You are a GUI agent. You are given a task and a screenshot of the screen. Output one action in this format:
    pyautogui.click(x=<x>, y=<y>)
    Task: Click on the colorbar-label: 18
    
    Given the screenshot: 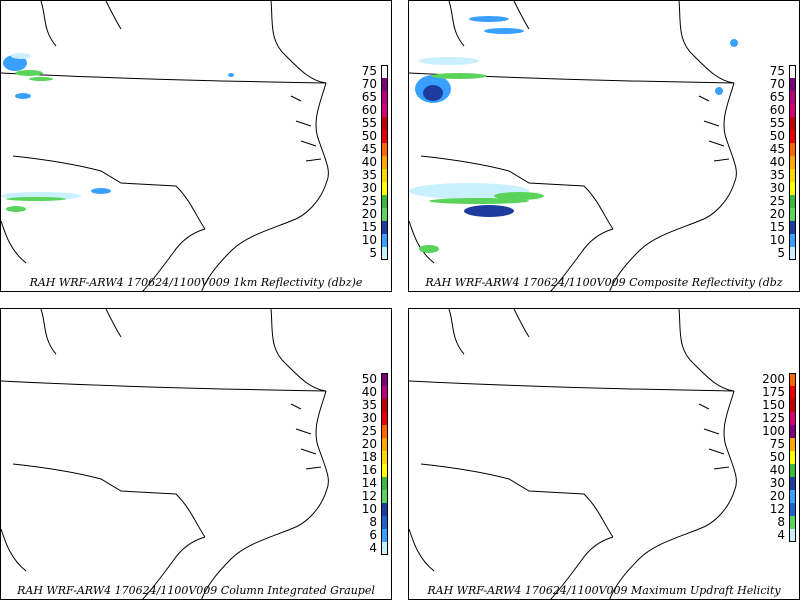 What is the action you would take?
    pyautogui.click(x=369, y=457)
    